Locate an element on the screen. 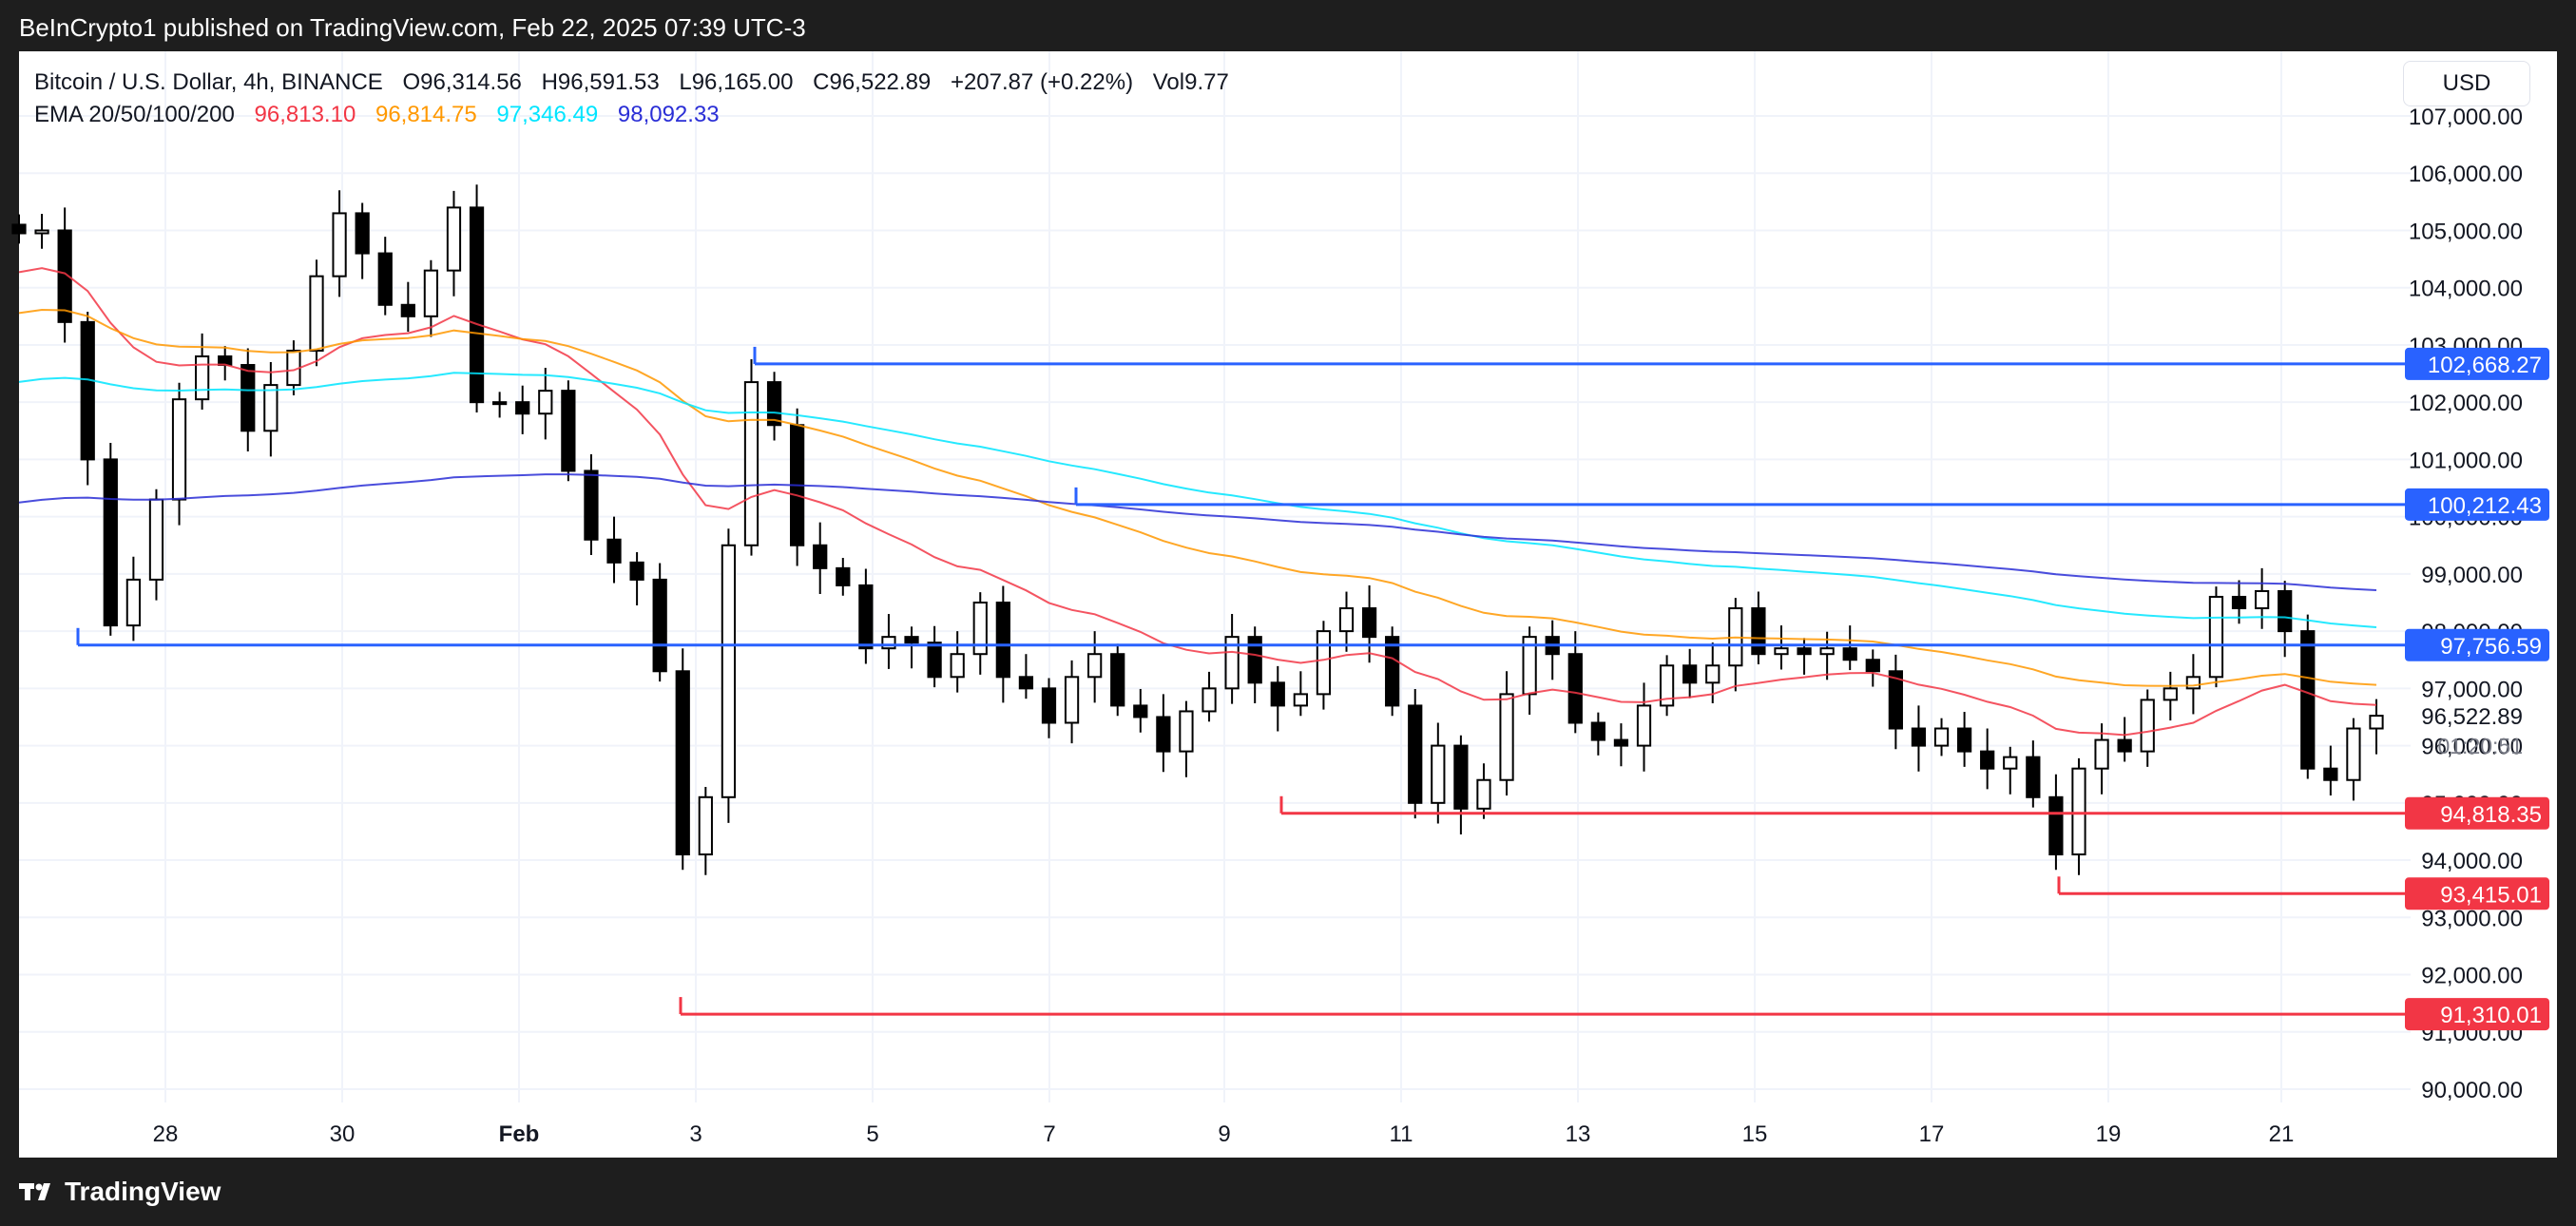 The width and height of the screenshot is (2576, 1226). price-tick-label: 96,000.00 is located at coordinates (2472, 747).